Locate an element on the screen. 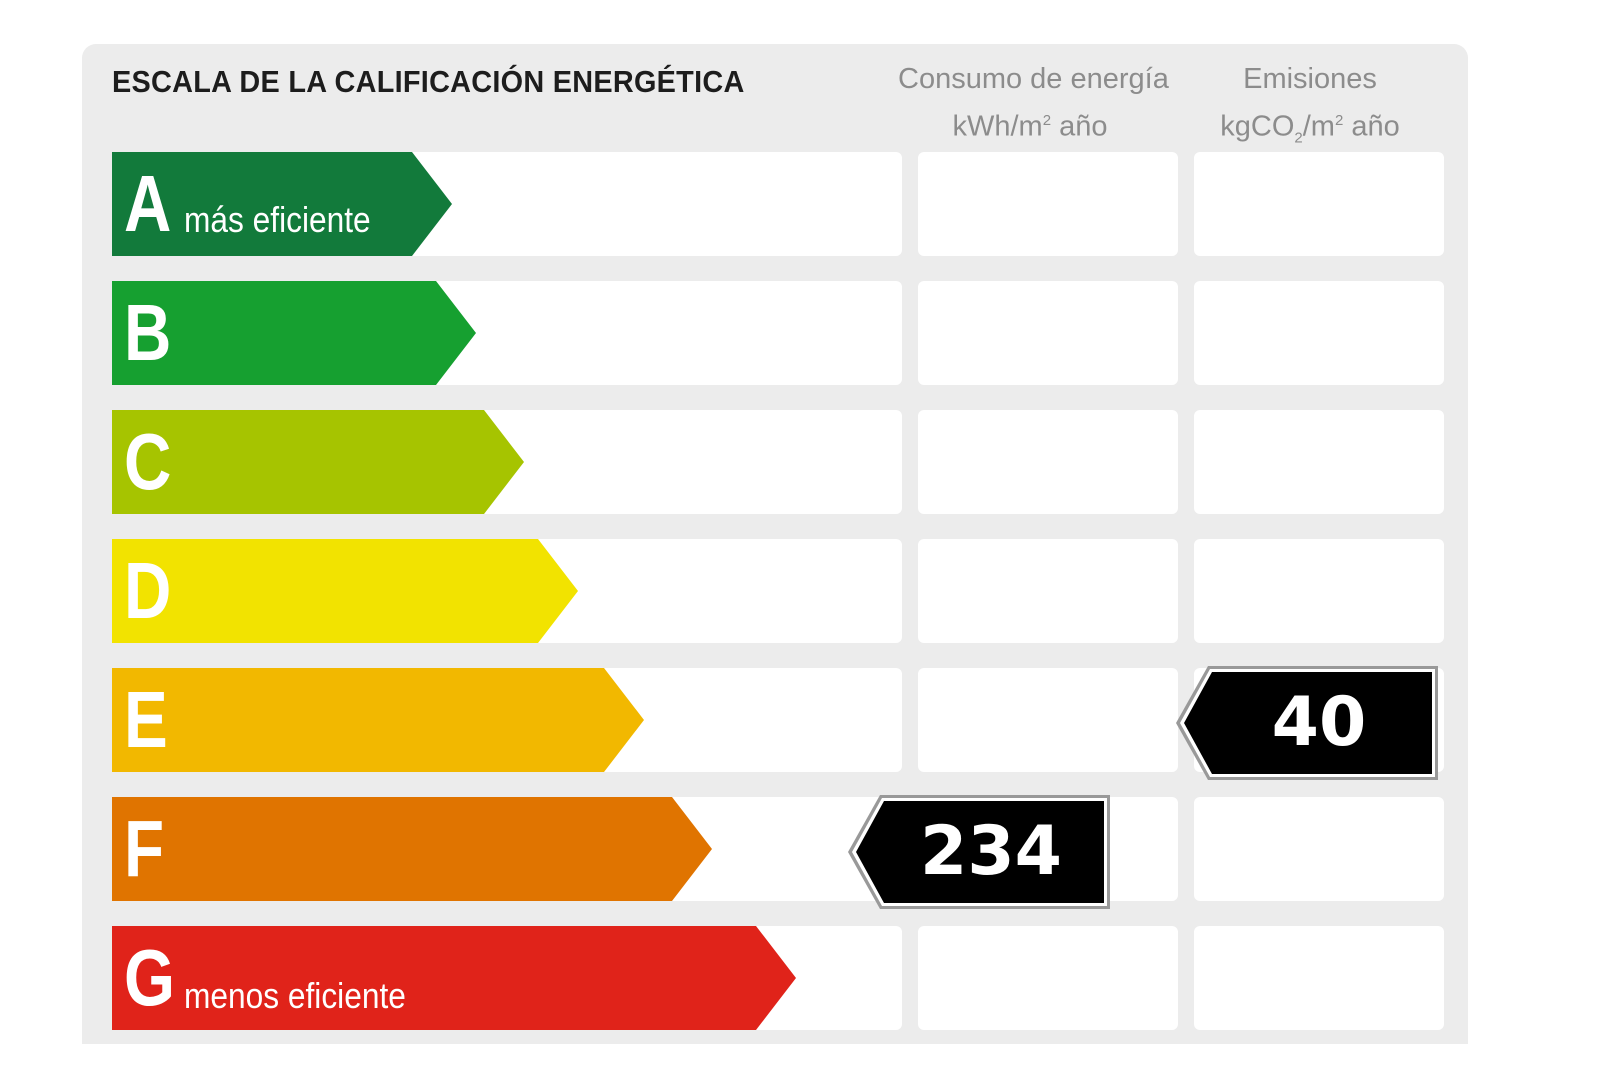 This screenshot has width=1620, height=1080. class-letter: E is located at coordinates (146, 719).